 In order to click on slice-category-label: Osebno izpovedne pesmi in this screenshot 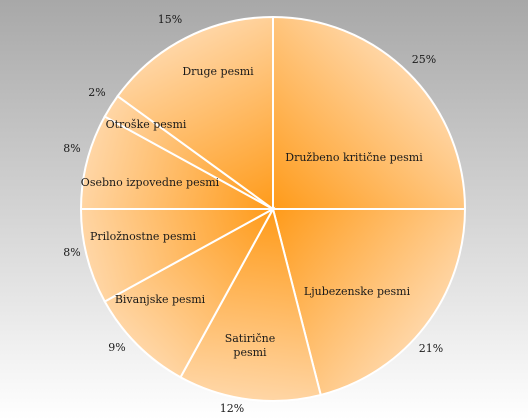, I will do `click(150, 182)`.